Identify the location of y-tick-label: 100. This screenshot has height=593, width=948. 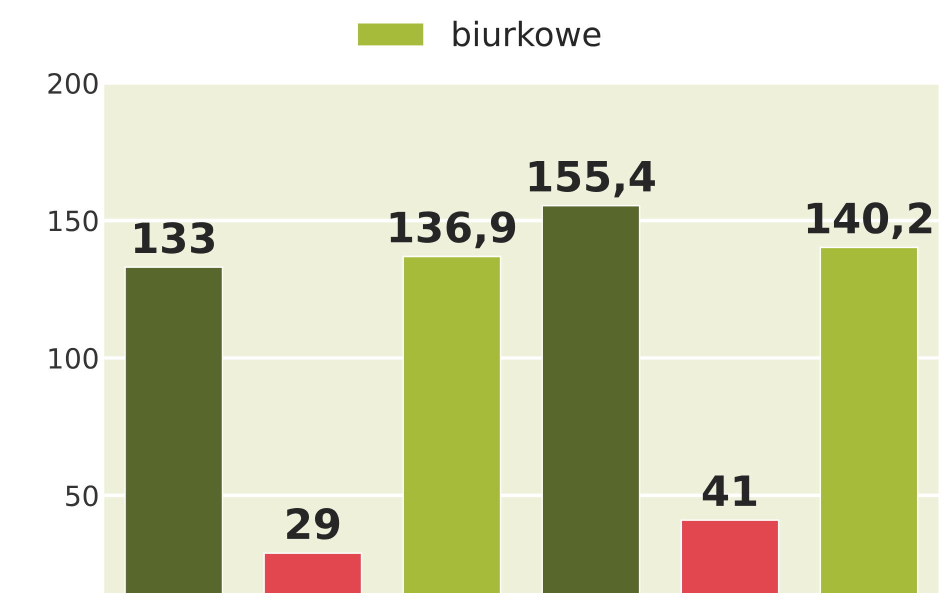
(73, 358).